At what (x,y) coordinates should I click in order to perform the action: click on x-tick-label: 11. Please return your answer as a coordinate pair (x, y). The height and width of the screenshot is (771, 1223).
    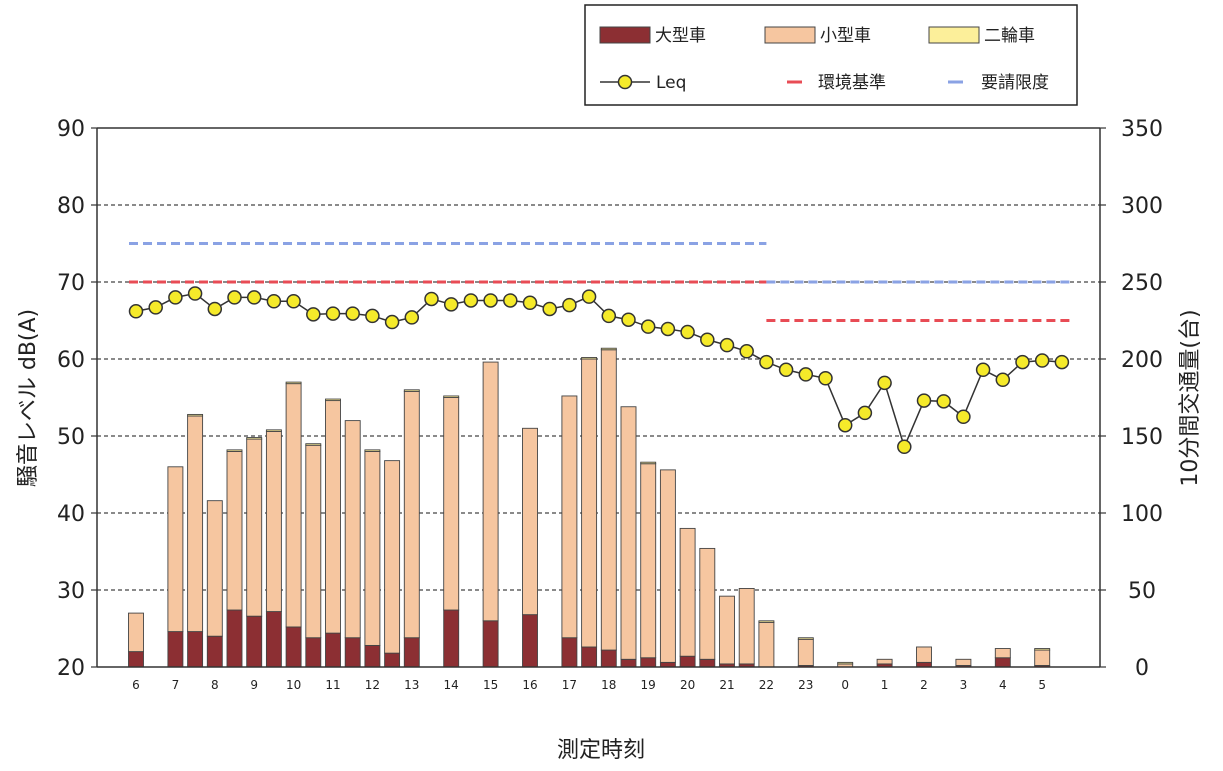
    Looking at the image, I should click on (332, 685).